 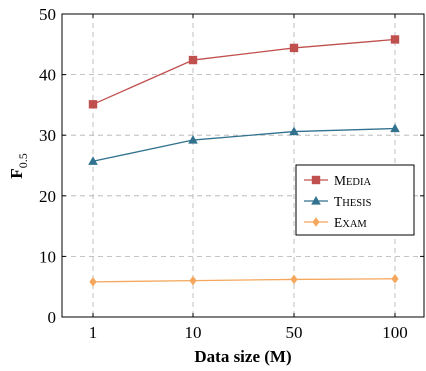 What do you see at coordinates (350, 222) in the screenshot?
I see `legend-label: EXAM` at bounding box center [350, 222].